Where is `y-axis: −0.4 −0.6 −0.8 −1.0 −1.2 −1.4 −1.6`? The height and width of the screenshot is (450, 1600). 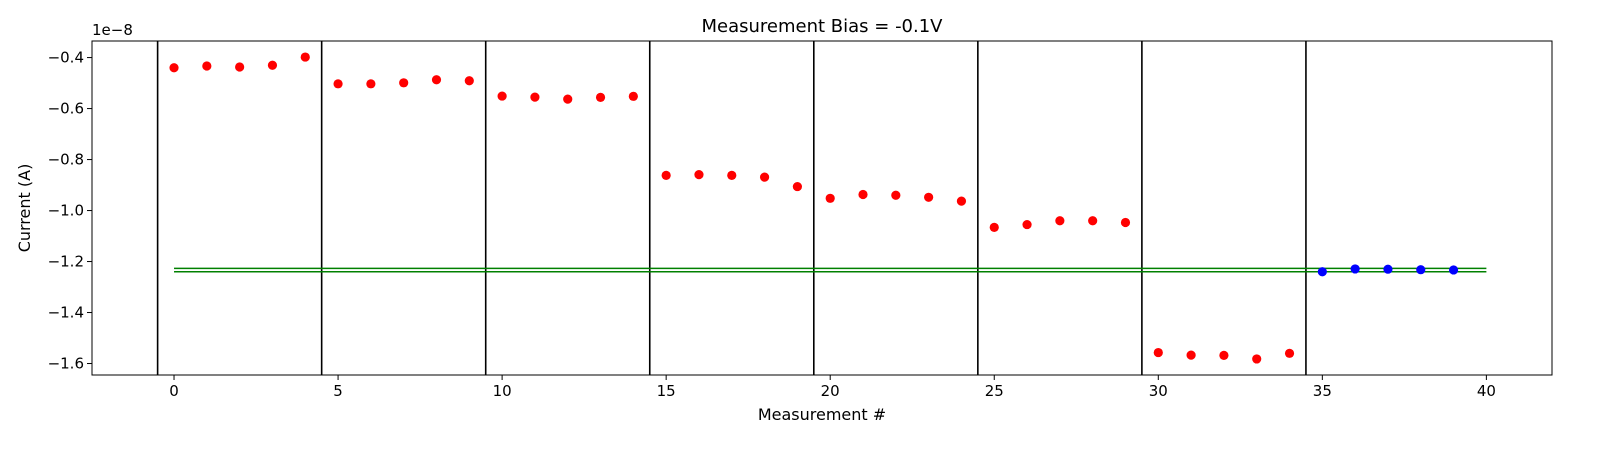
y-axis: −0.4 −0.6 −0.8 −1.0 −1.2 −1.4 −1.6 is located at coordinates (70, 211).